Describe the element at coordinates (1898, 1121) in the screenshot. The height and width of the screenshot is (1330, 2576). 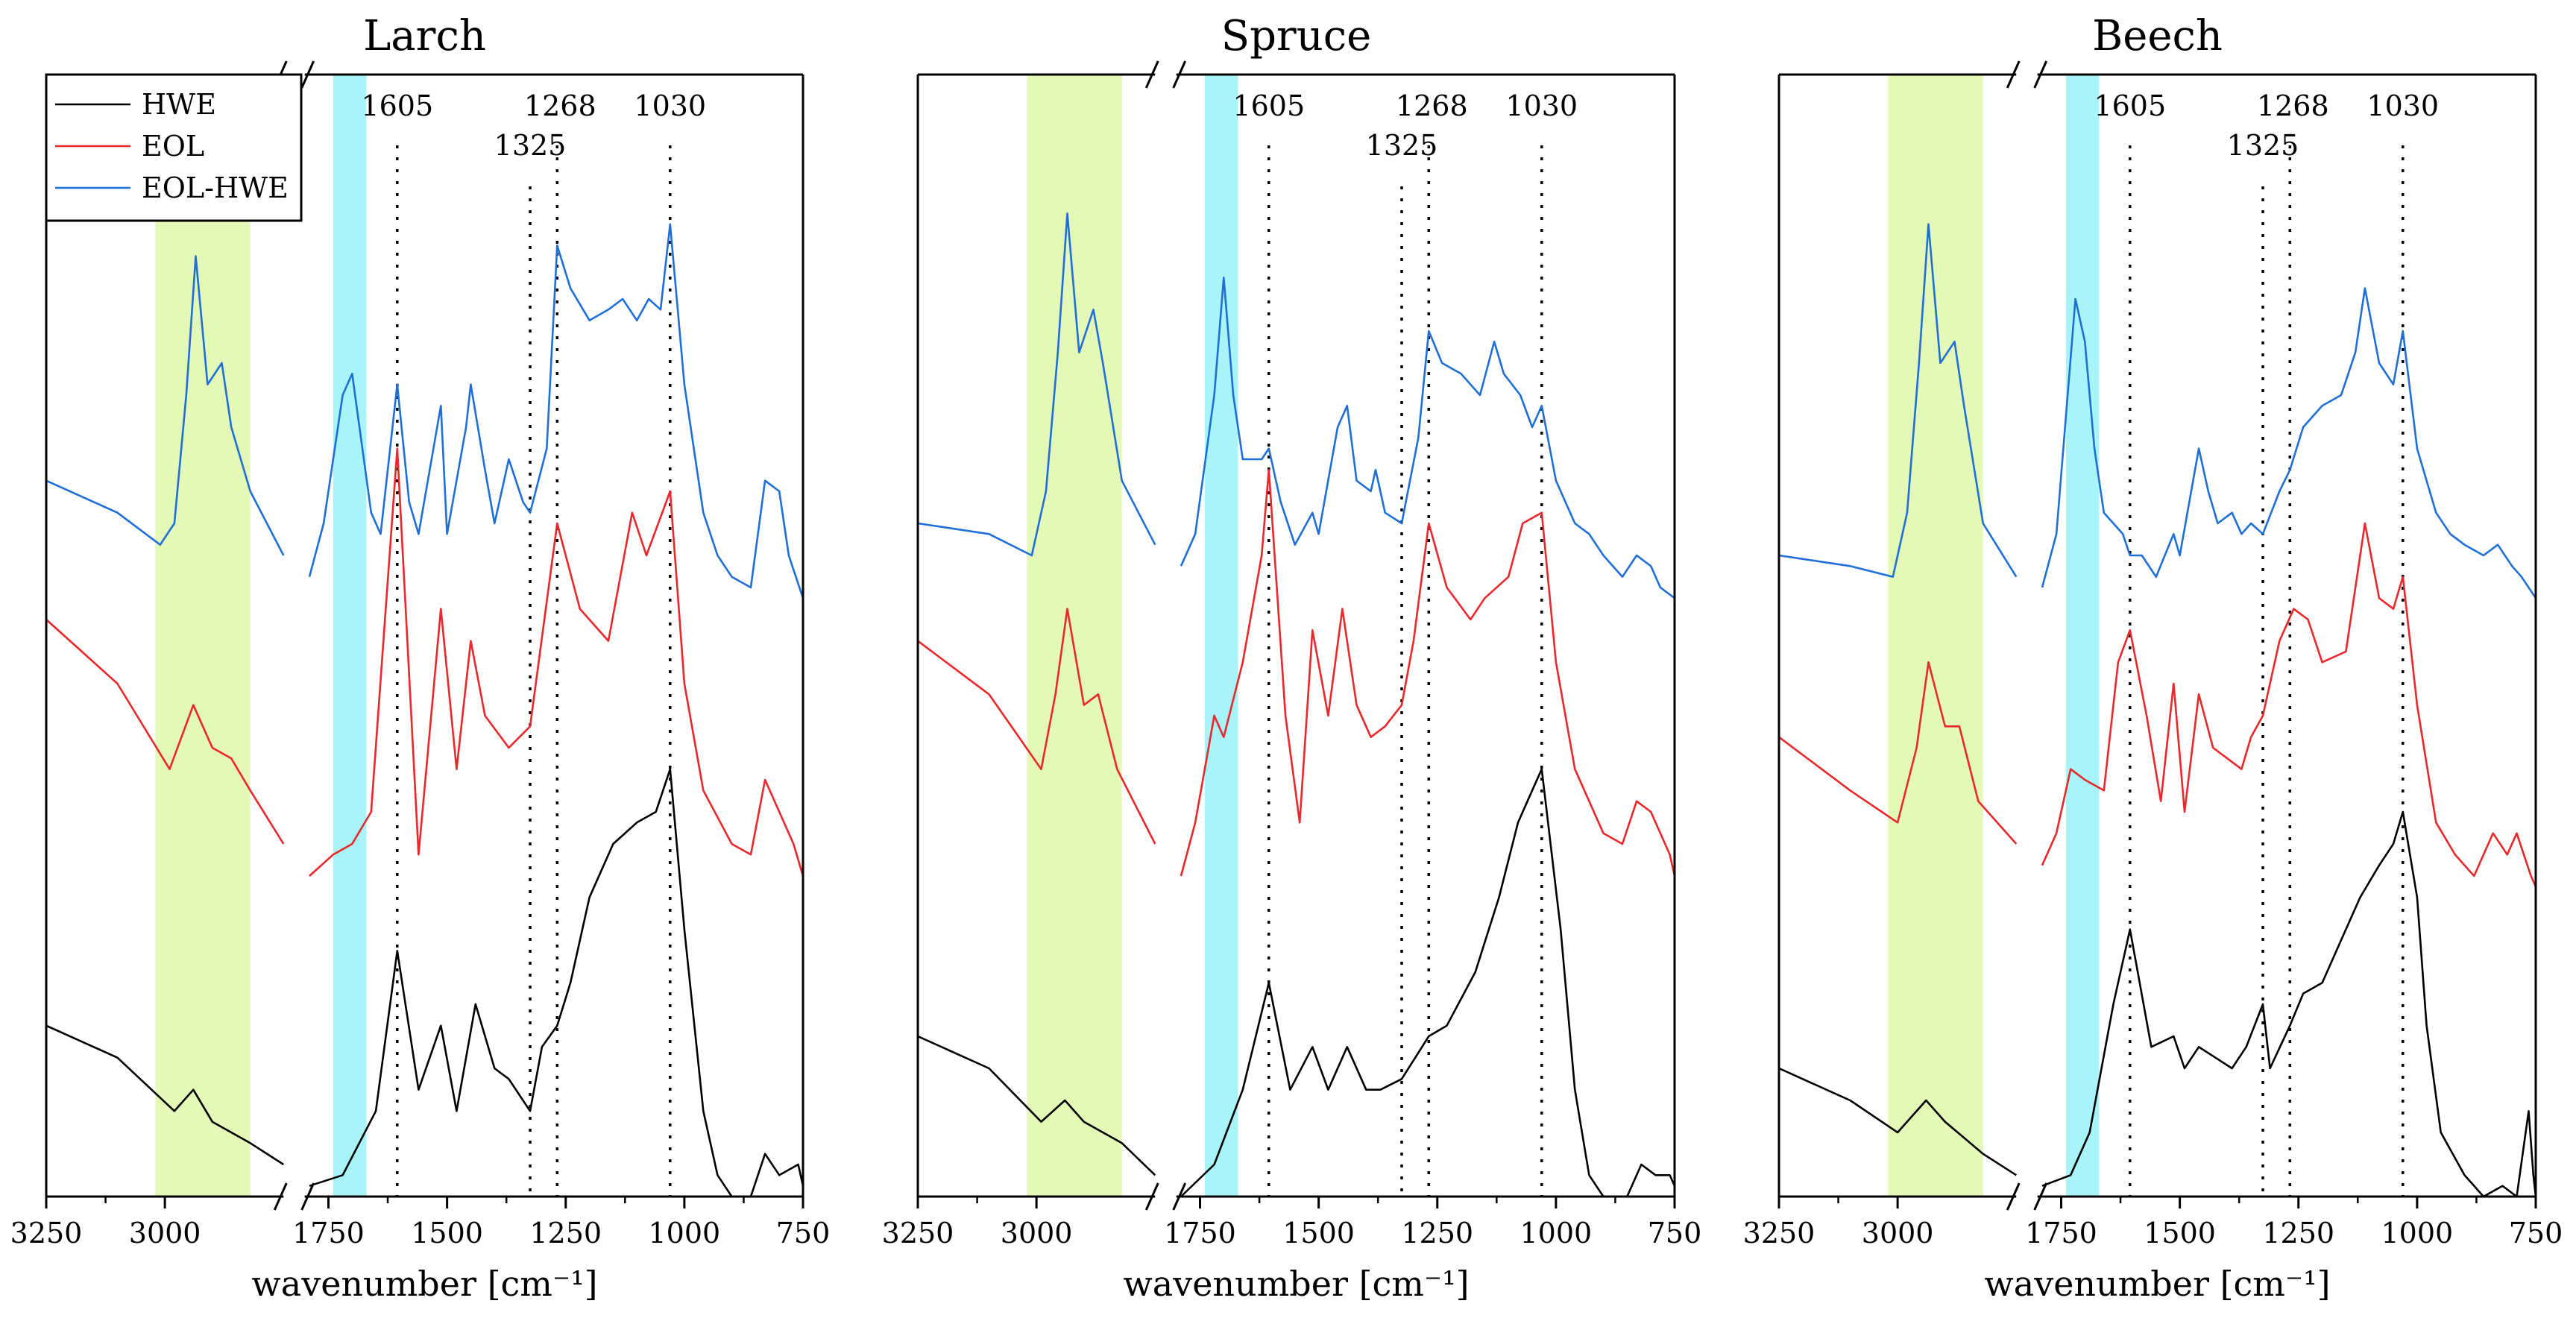
I see `spectrum-hwe-beech-high` at that location.